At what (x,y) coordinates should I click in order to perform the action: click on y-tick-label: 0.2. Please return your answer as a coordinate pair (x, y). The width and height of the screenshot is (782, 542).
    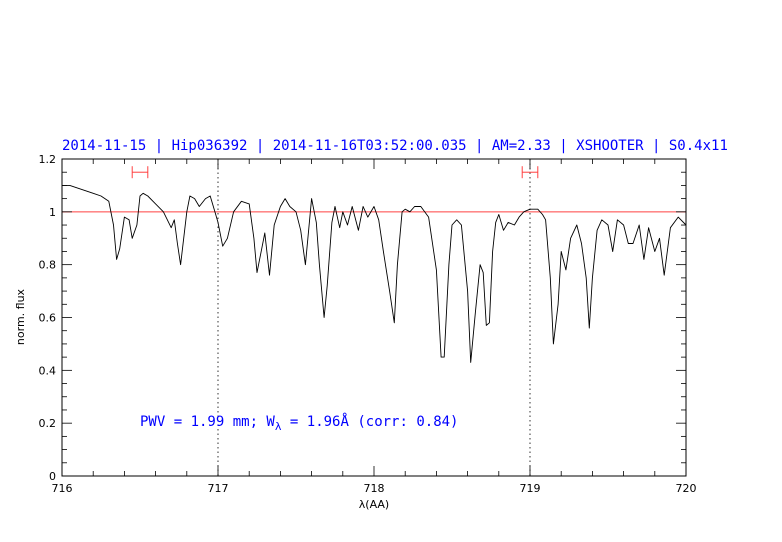
    Looking at the image, I should click on (48, 423).